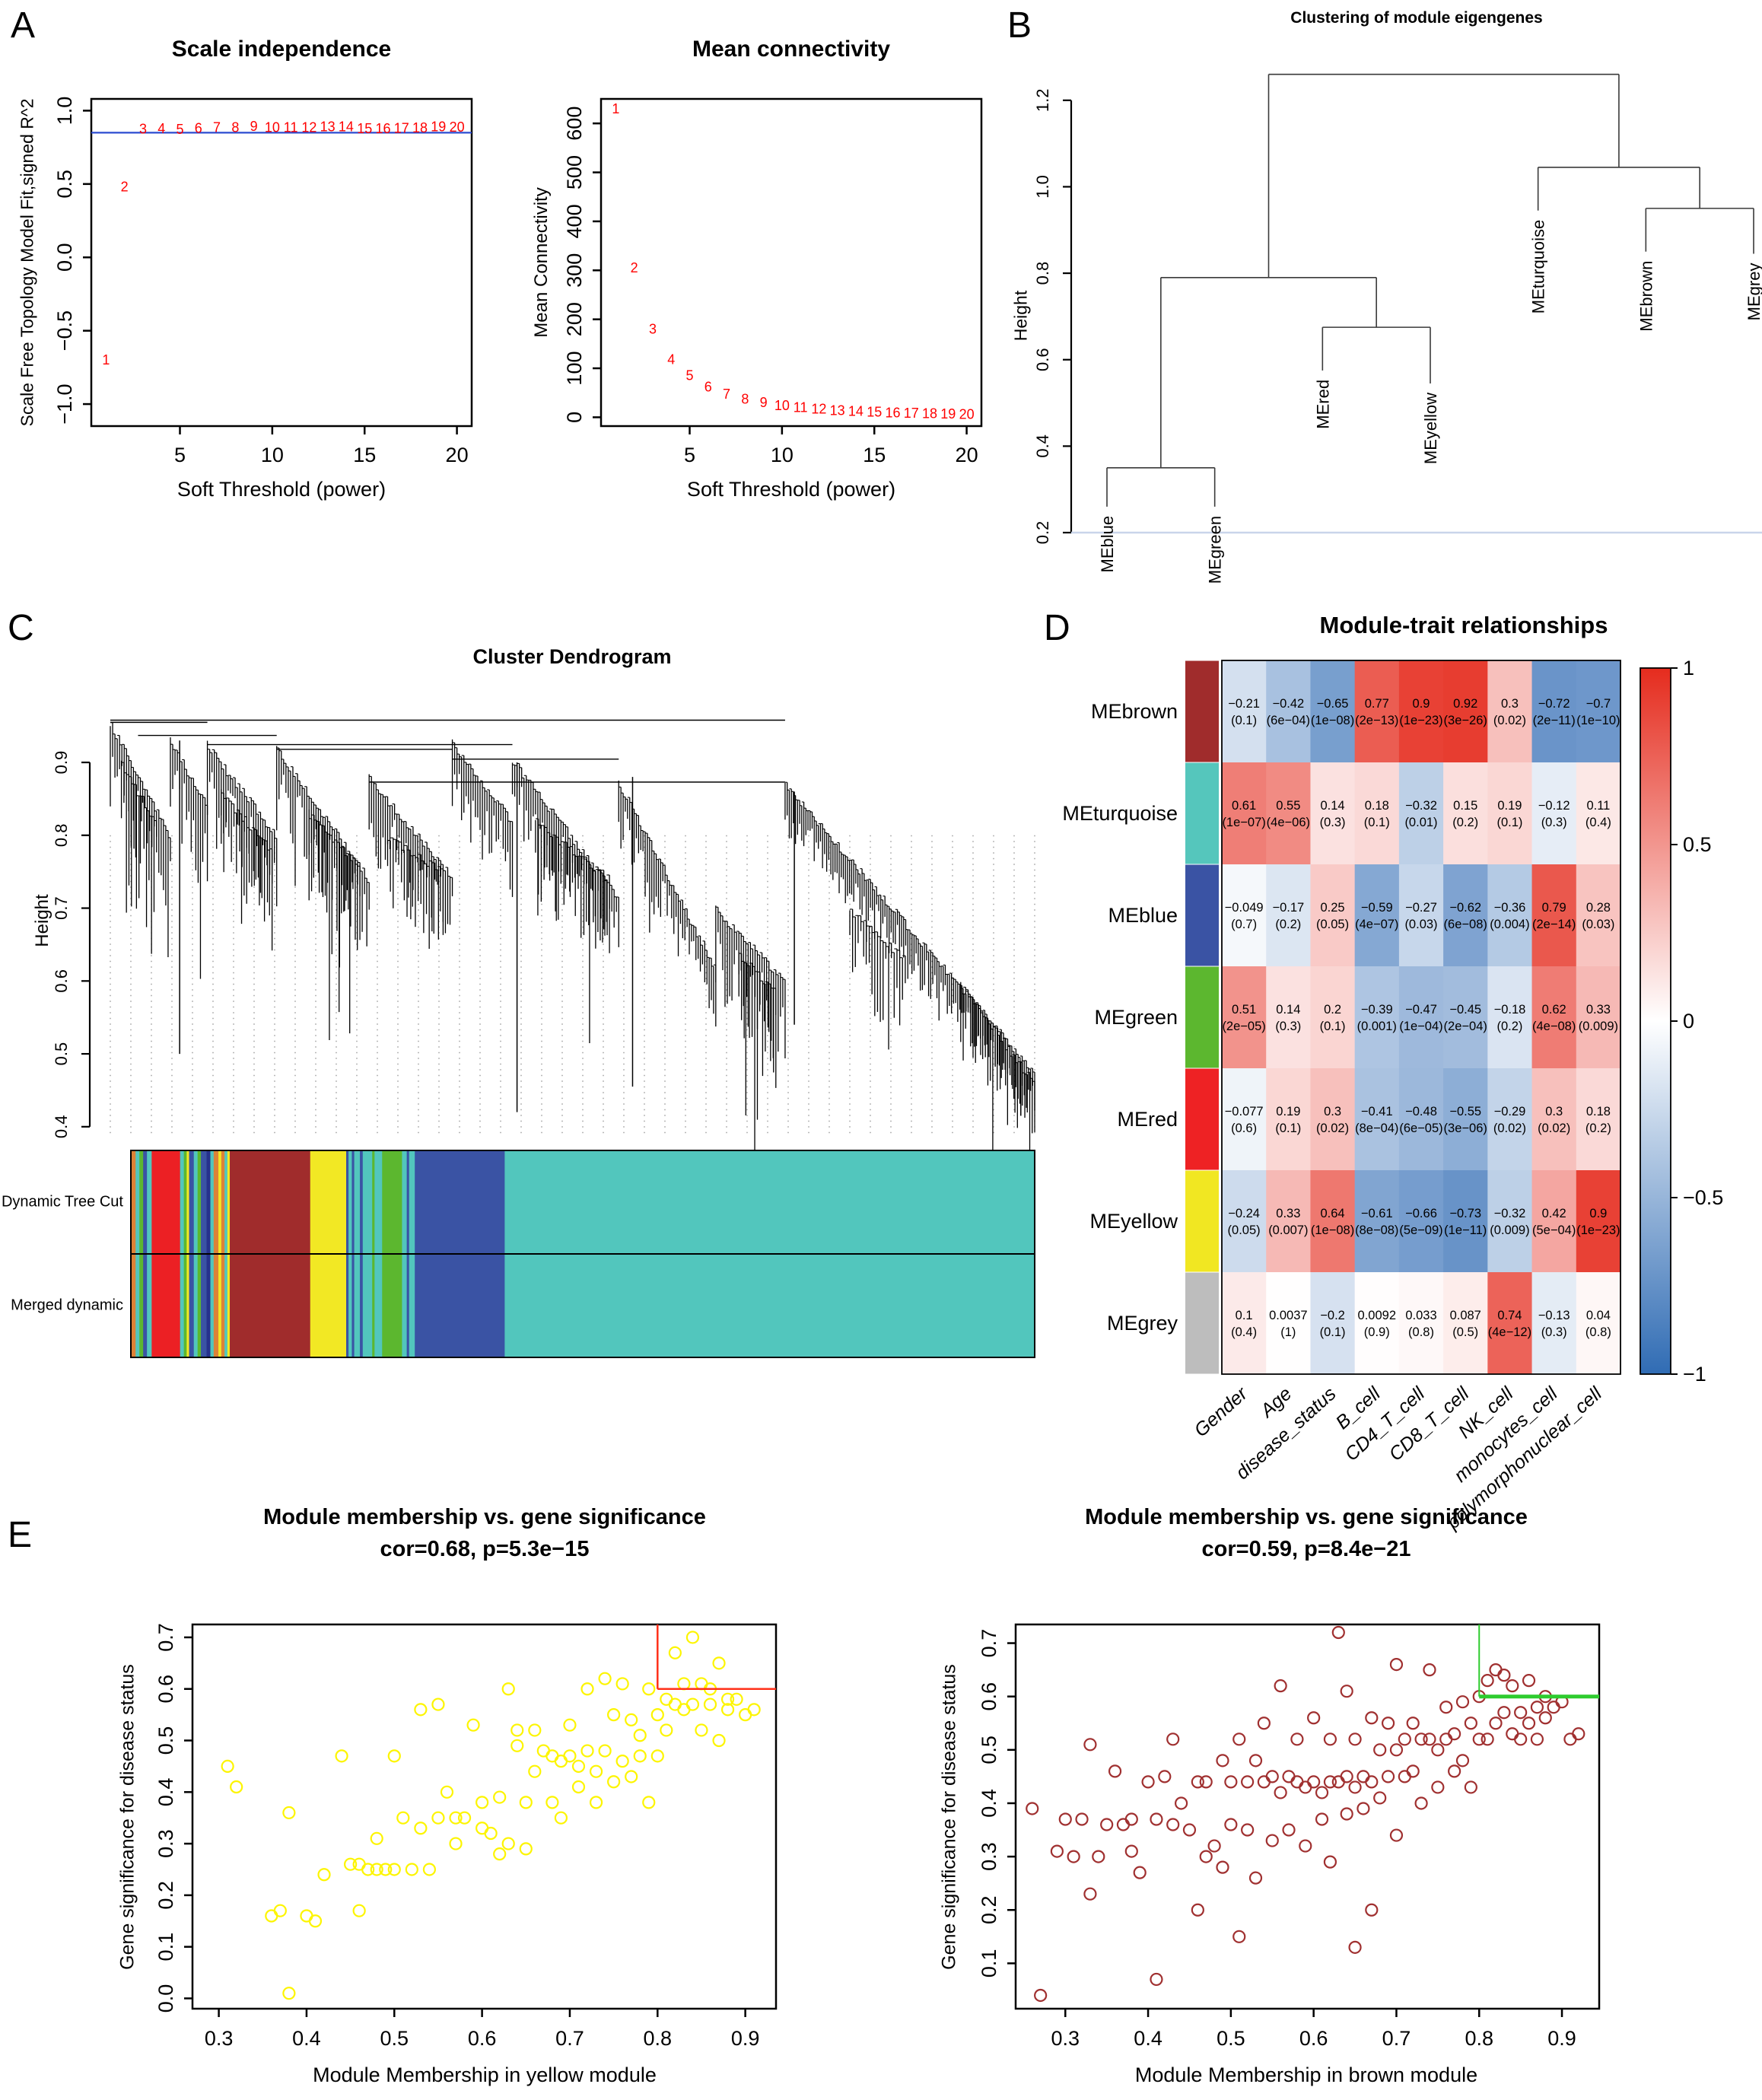 This screenshot has height=2100, width=1762. What do you see at coordinates (165, 1740) in the screenshot?
I see `y-tick-label: 0.5` at bounding box center [165, 1740].